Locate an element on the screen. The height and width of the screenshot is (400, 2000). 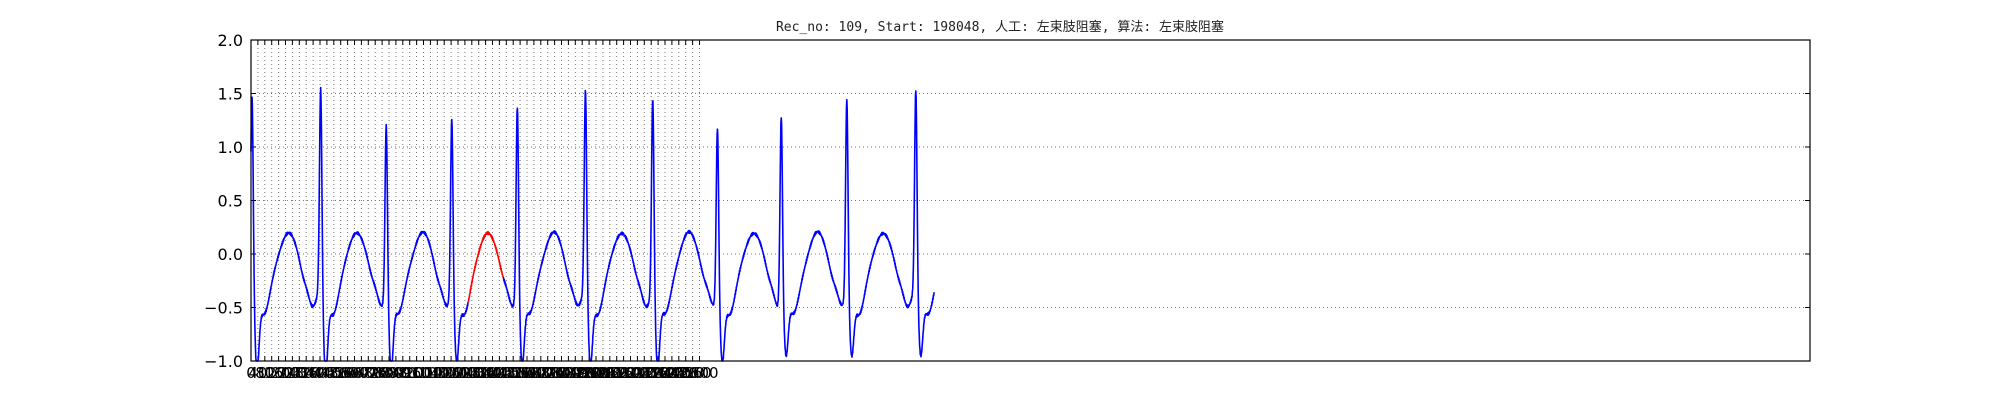
x-tick-label: 1760 is located at coordinates (555, 373).